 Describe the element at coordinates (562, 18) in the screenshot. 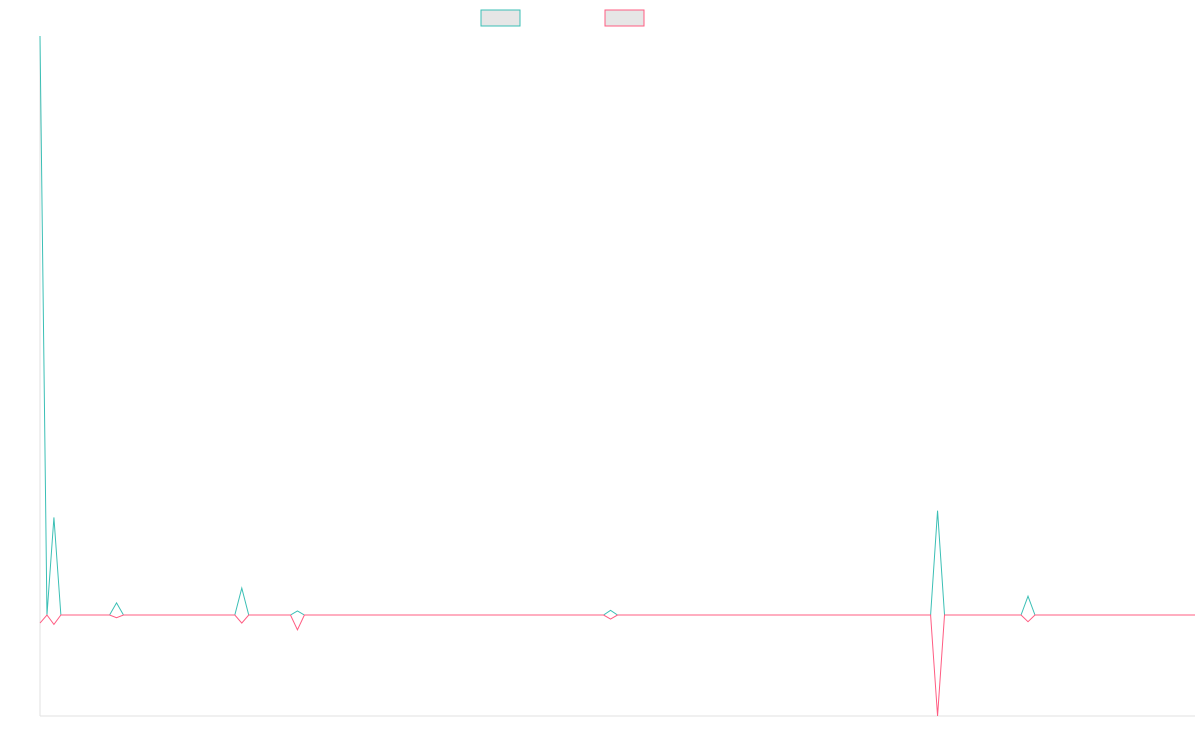

I see `legend` at that location.